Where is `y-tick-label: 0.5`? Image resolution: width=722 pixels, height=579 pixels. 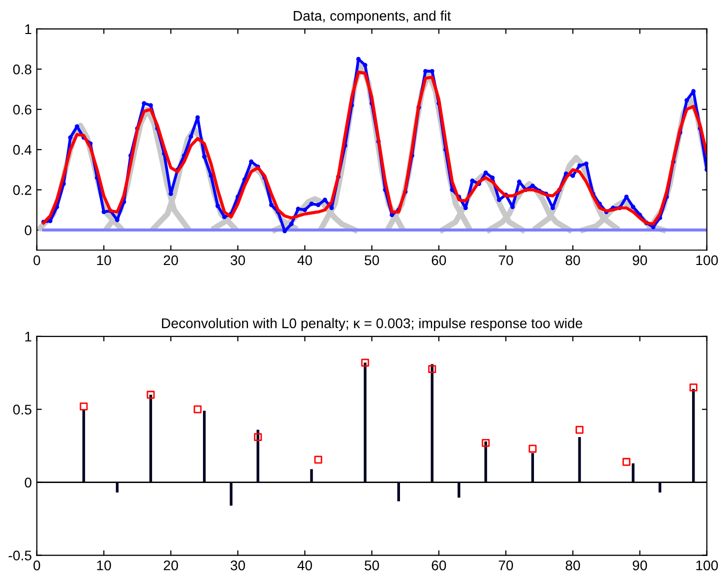
y-tick-label: 0.5 is located at coordinates (22, 409).